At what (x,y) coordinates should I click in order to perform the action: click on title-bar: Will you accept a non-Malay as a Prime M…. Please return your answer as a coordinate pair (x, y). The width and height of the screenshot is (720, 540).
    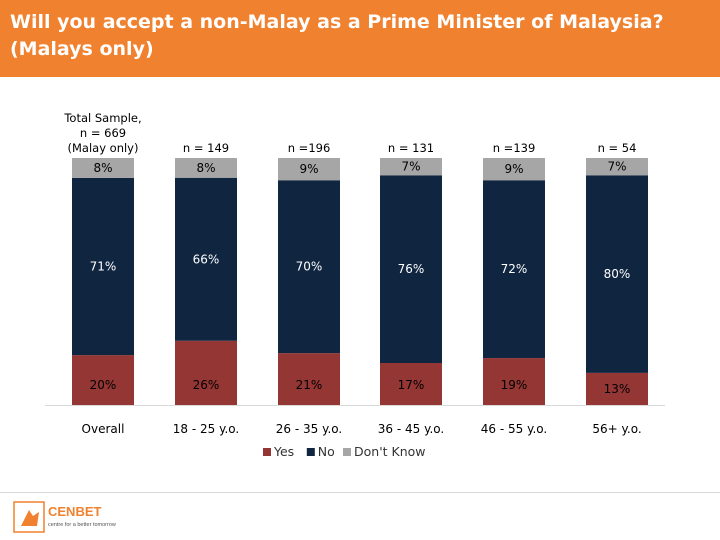
    Looking at the image, I should click on (360, 38).